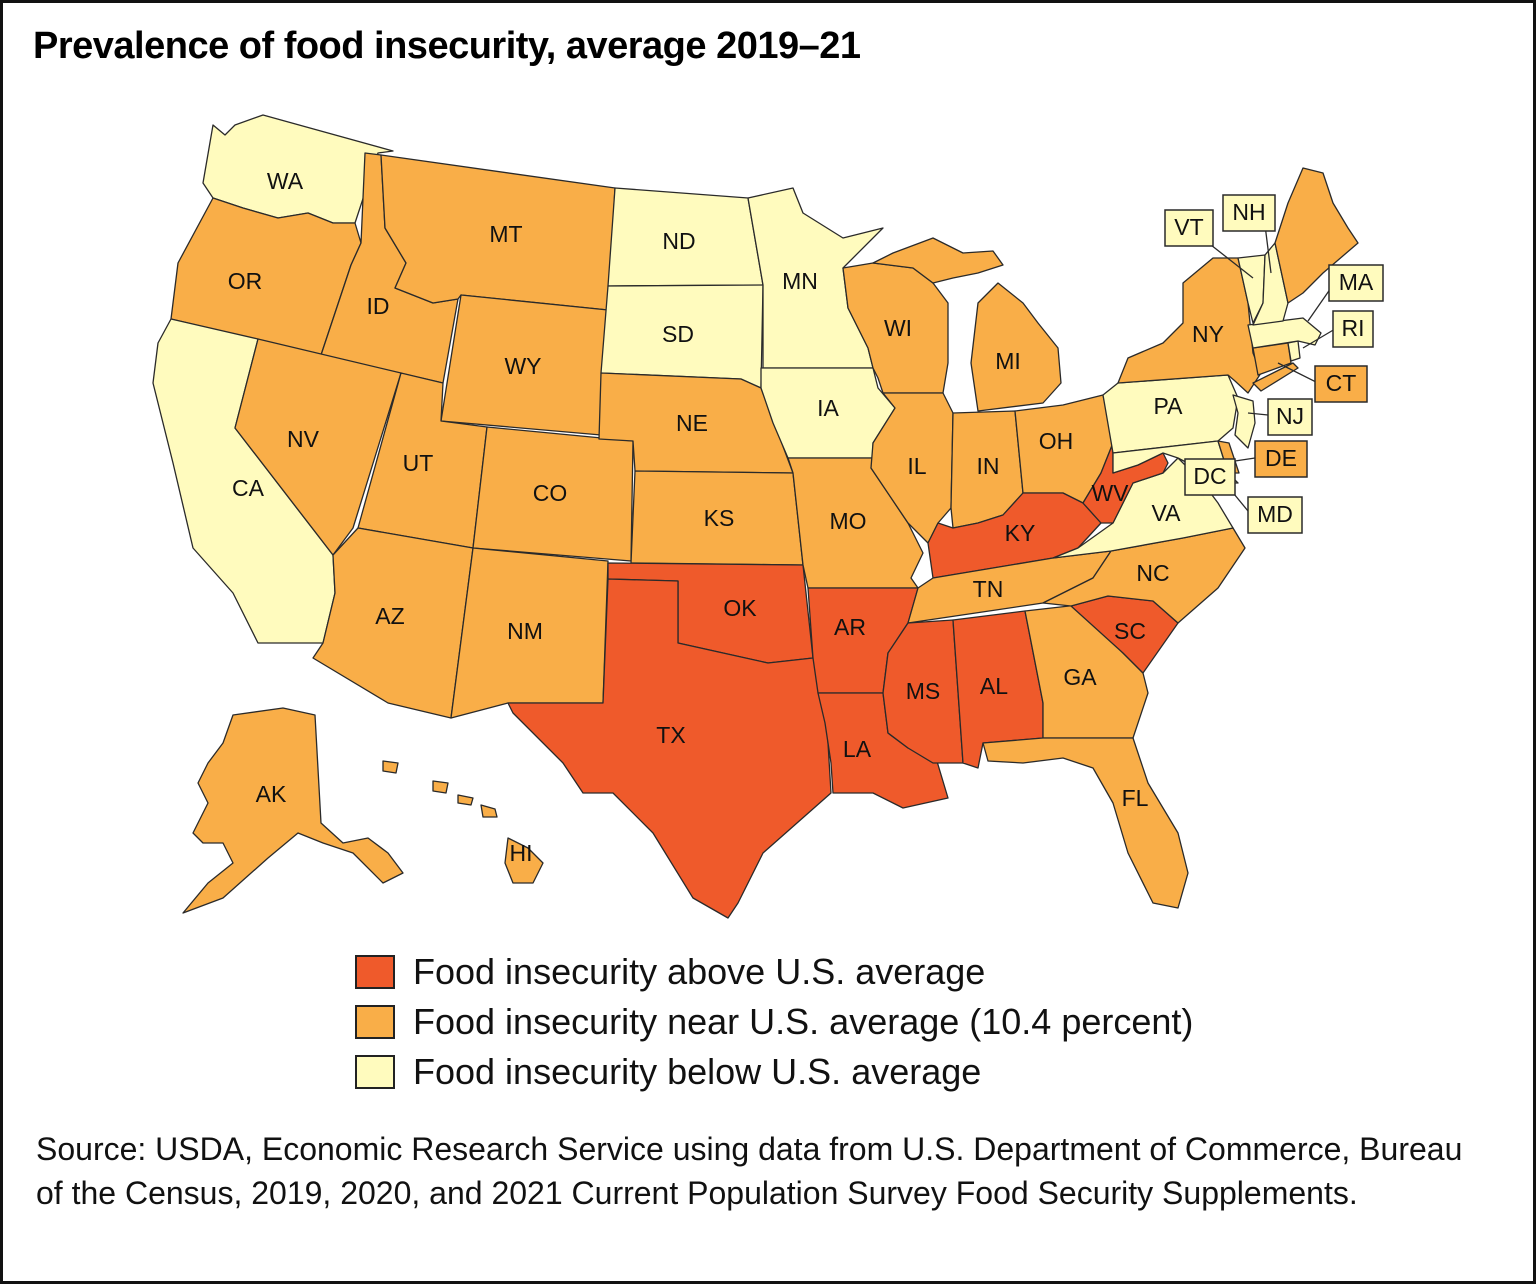 The height and width of the screenshot is (1284, 1536). What do you see at coordinates (678, 241) in the screenshot?
I see `state-label-nd: ND` at bounding box center [678, 241].